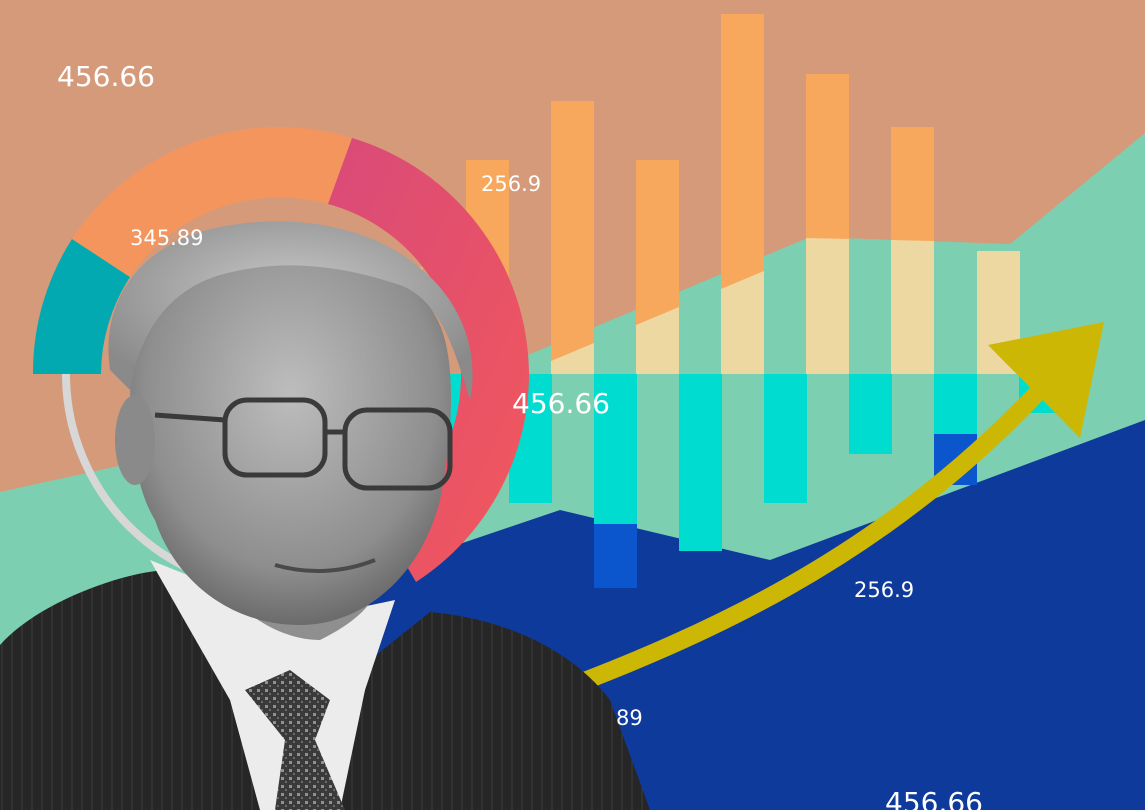 Image resolution: width=1145 pixels, height=810 pixels. Describe the element at coordinates (629, 718) in the screenshot. I see `value-label-bottom-partial: 89` at that location.